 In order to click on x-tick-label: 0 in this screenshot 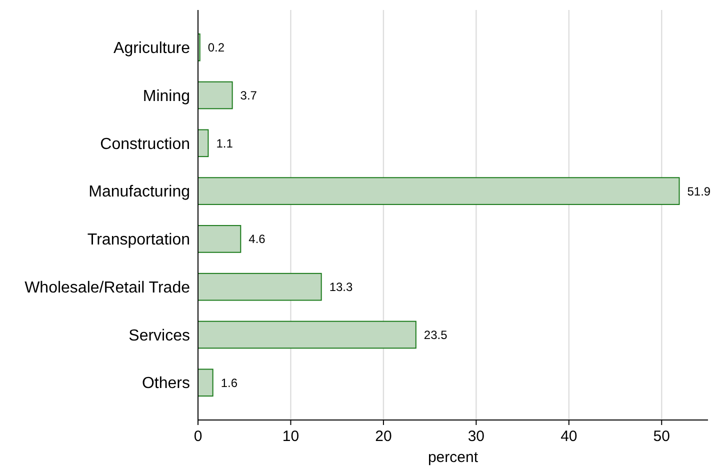, I will do `click(198, 436)`.